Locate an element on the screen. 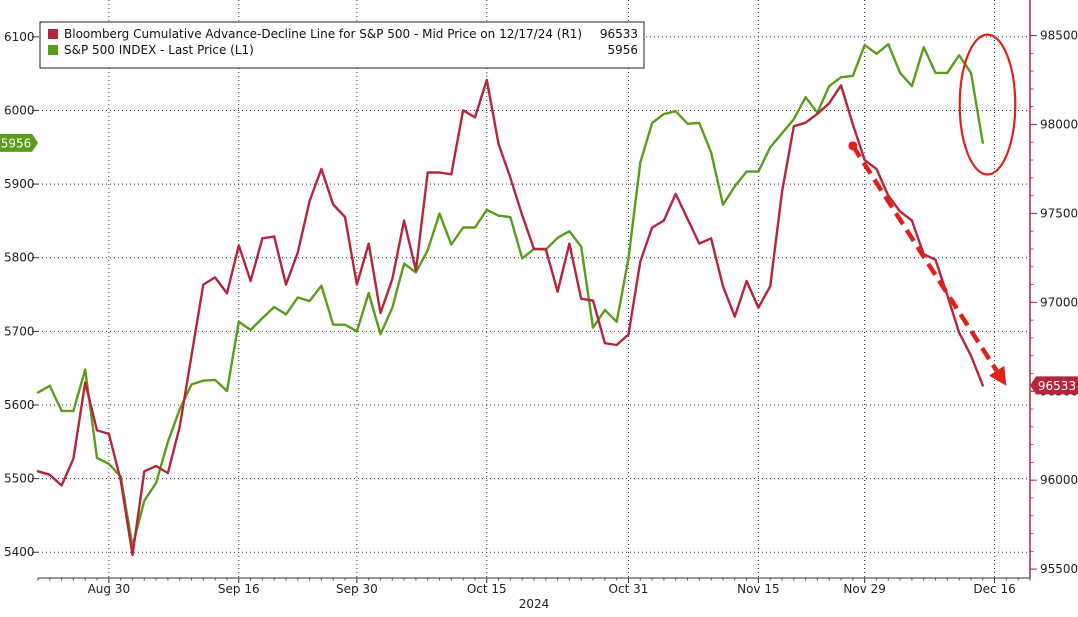  x-tick-label: Nov 29 is located at coordinates (864, 589).